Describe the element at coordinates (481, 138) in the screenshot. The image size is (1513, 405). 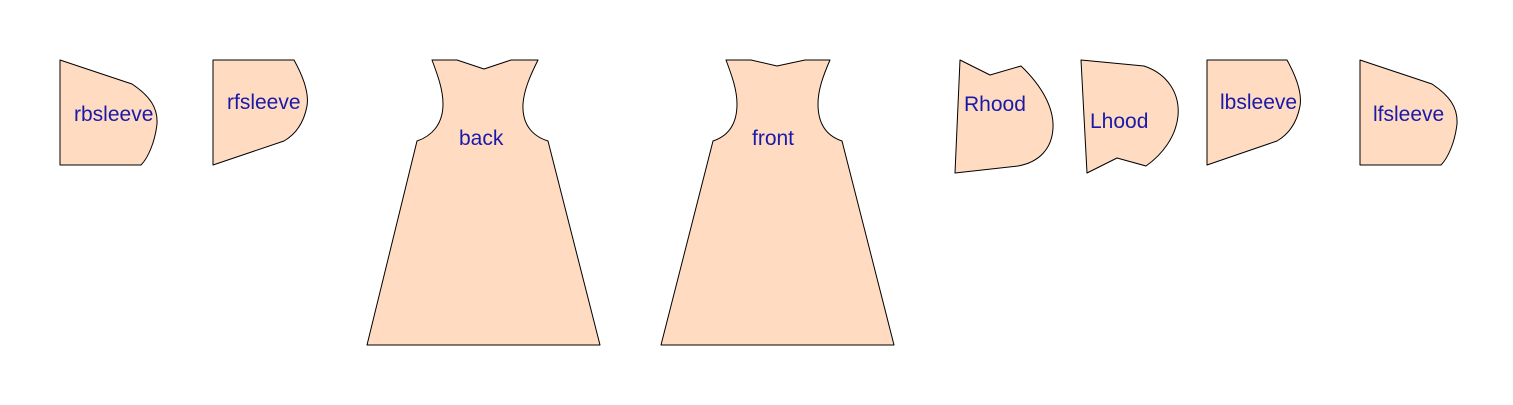
I see `back-label: back` at that location.